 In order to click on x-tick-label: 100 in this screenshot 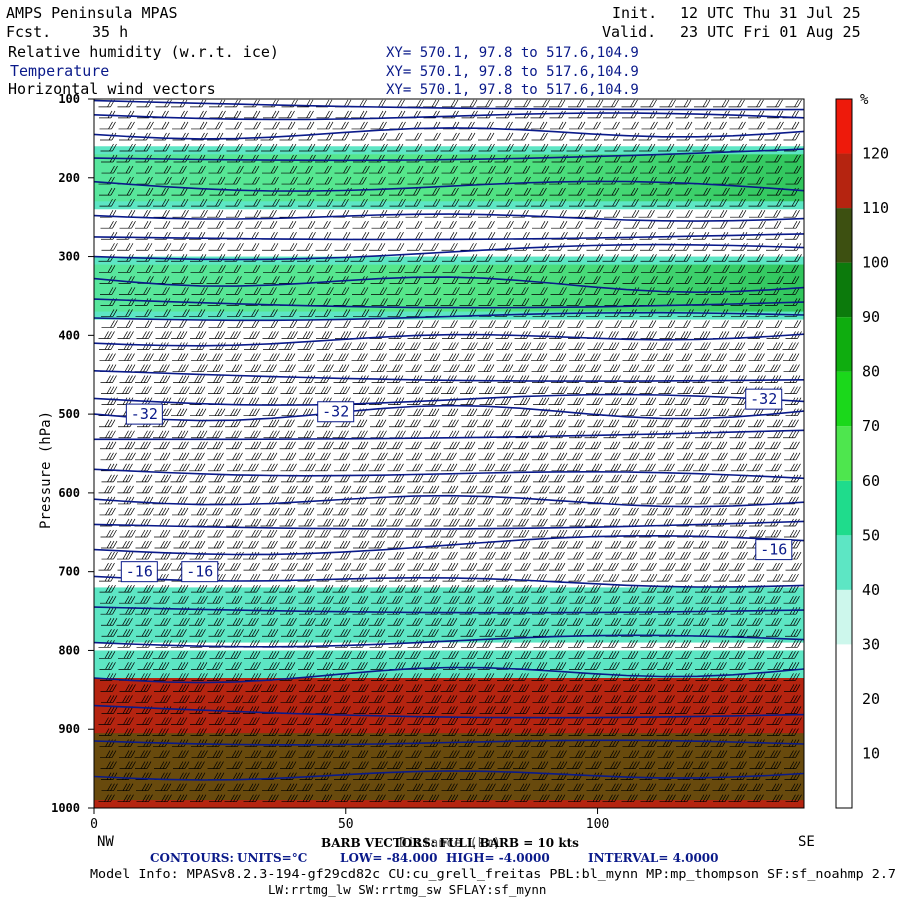, I will do `click(597, 824)`.